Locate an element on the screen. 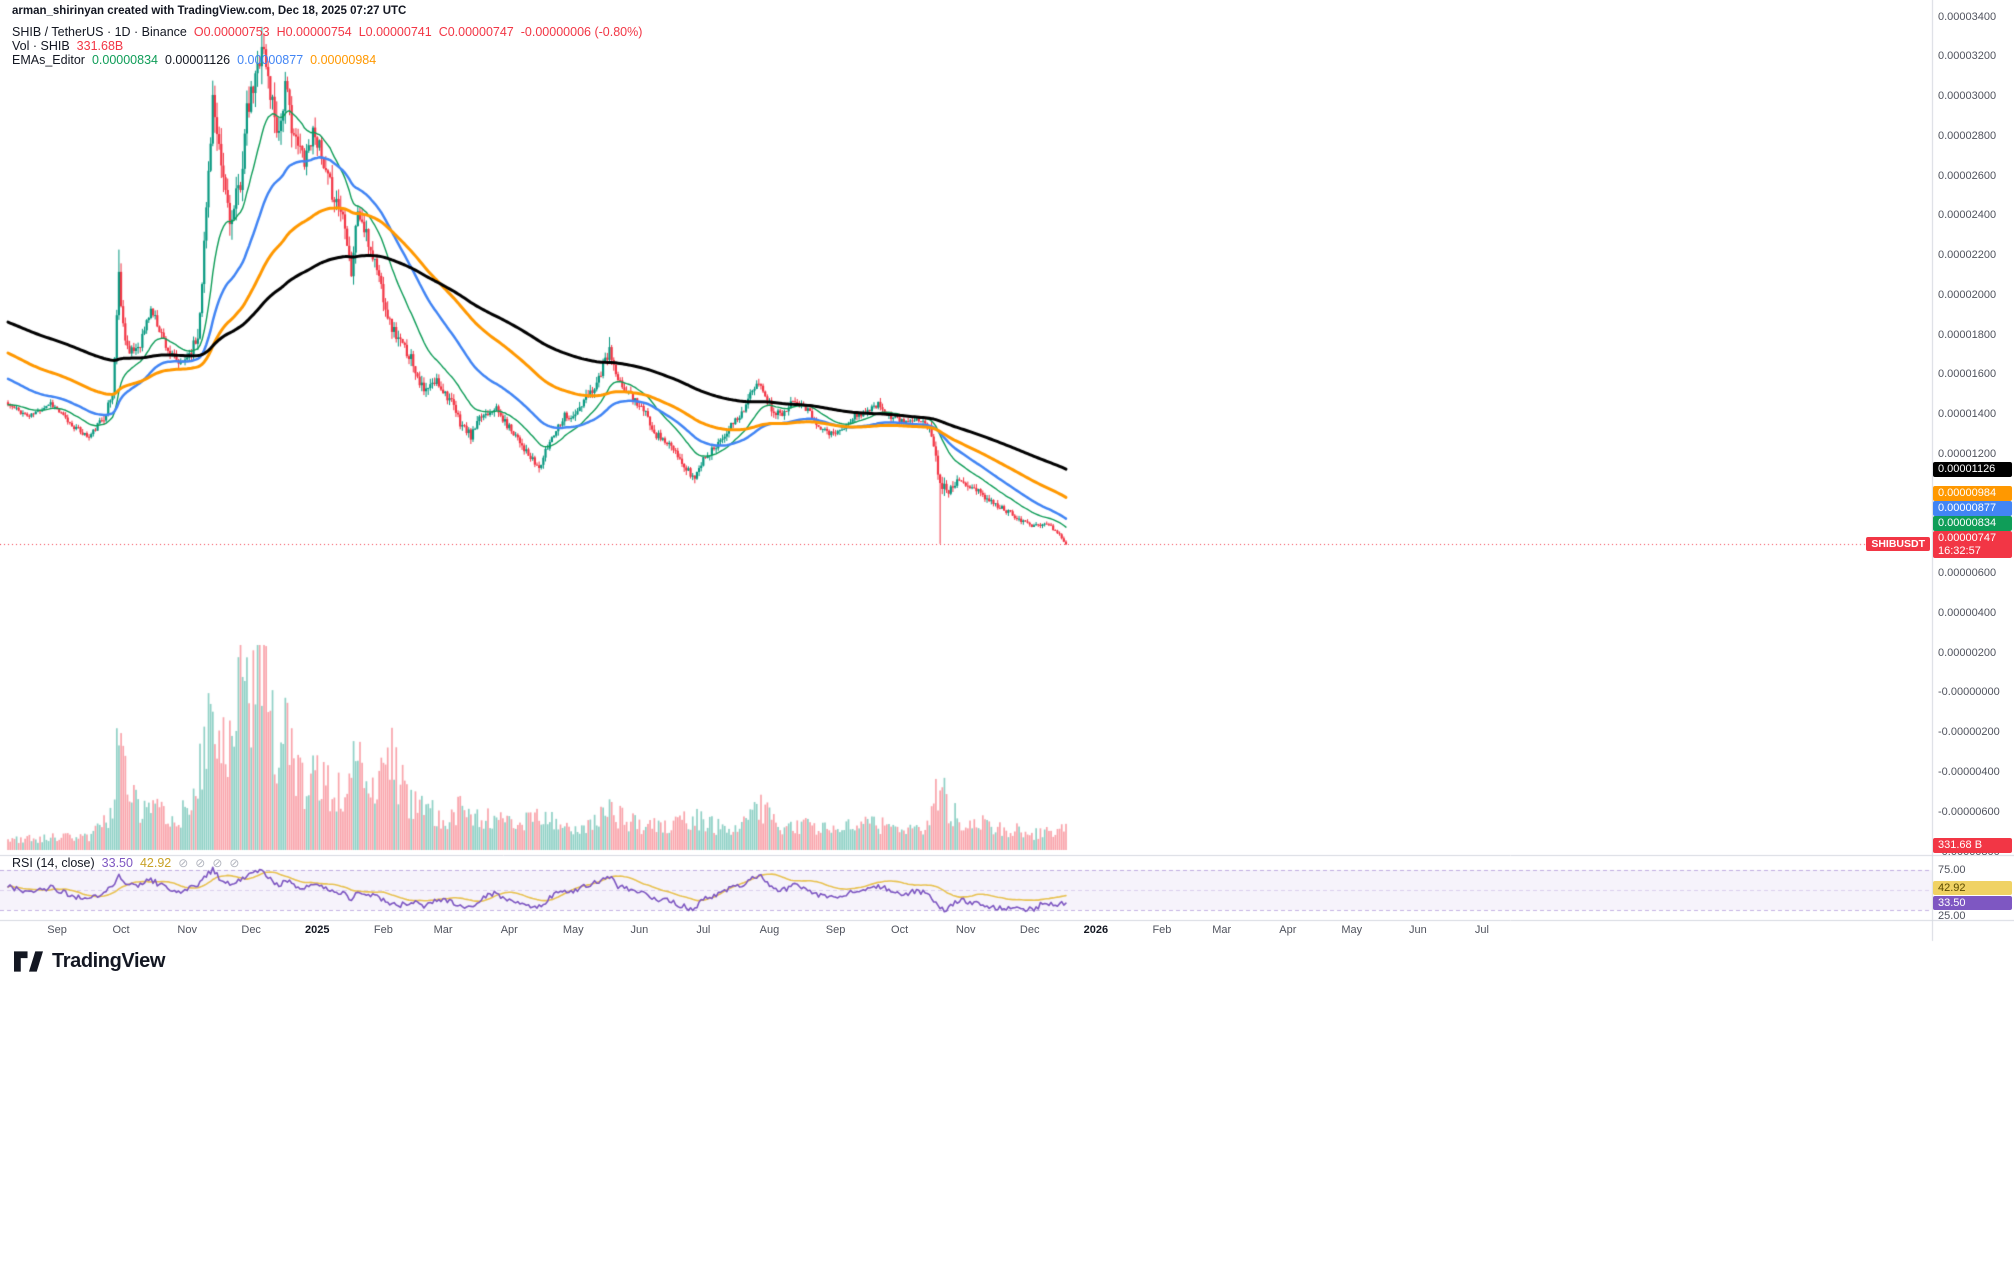 The height and width of the screenshot is (1269, 2014). rsi-delete-icon: ⊘ is located at coordinates (217, 863).